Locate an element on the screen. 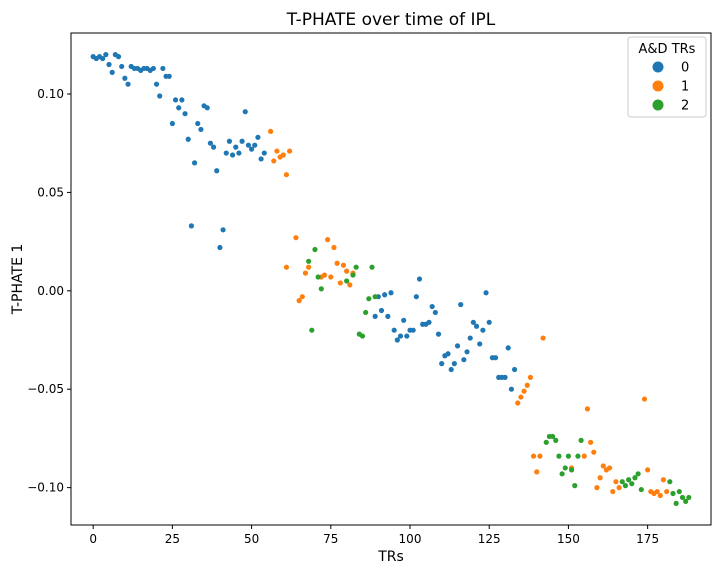 The height and width of the screenshot is (576, 720). x-axis: 0 25 50 75 100 125 150 175 is located at coordinates (374, 535).